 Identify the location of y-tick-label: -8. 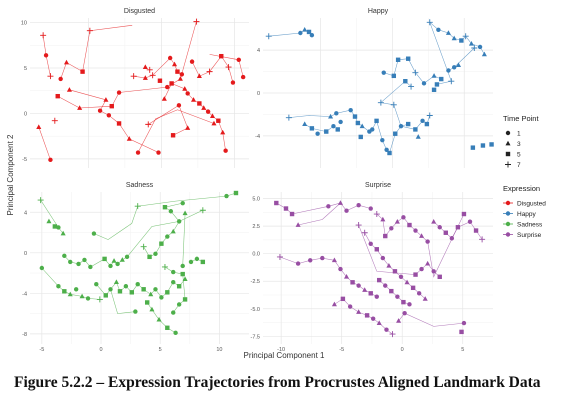
(24, 335).